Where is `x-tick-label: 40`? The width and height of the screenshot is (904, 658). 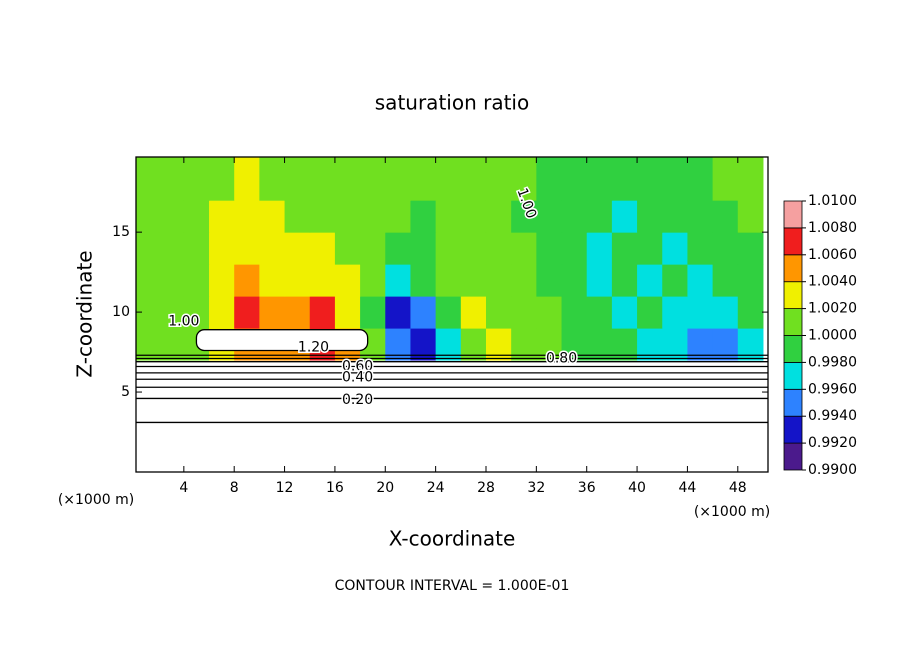
x-tick-label: 40 is located at coordinates (637, 488).